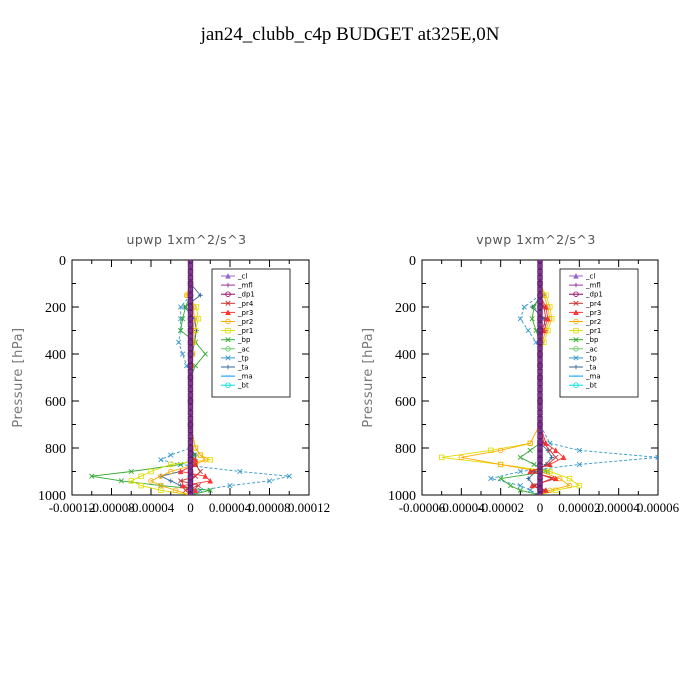 This screenshot has height=700, width=700. What do you see at coordinates (591, 386) in the screenshot?
I see `legend-label: _bt` at bounding box center [591, 386].